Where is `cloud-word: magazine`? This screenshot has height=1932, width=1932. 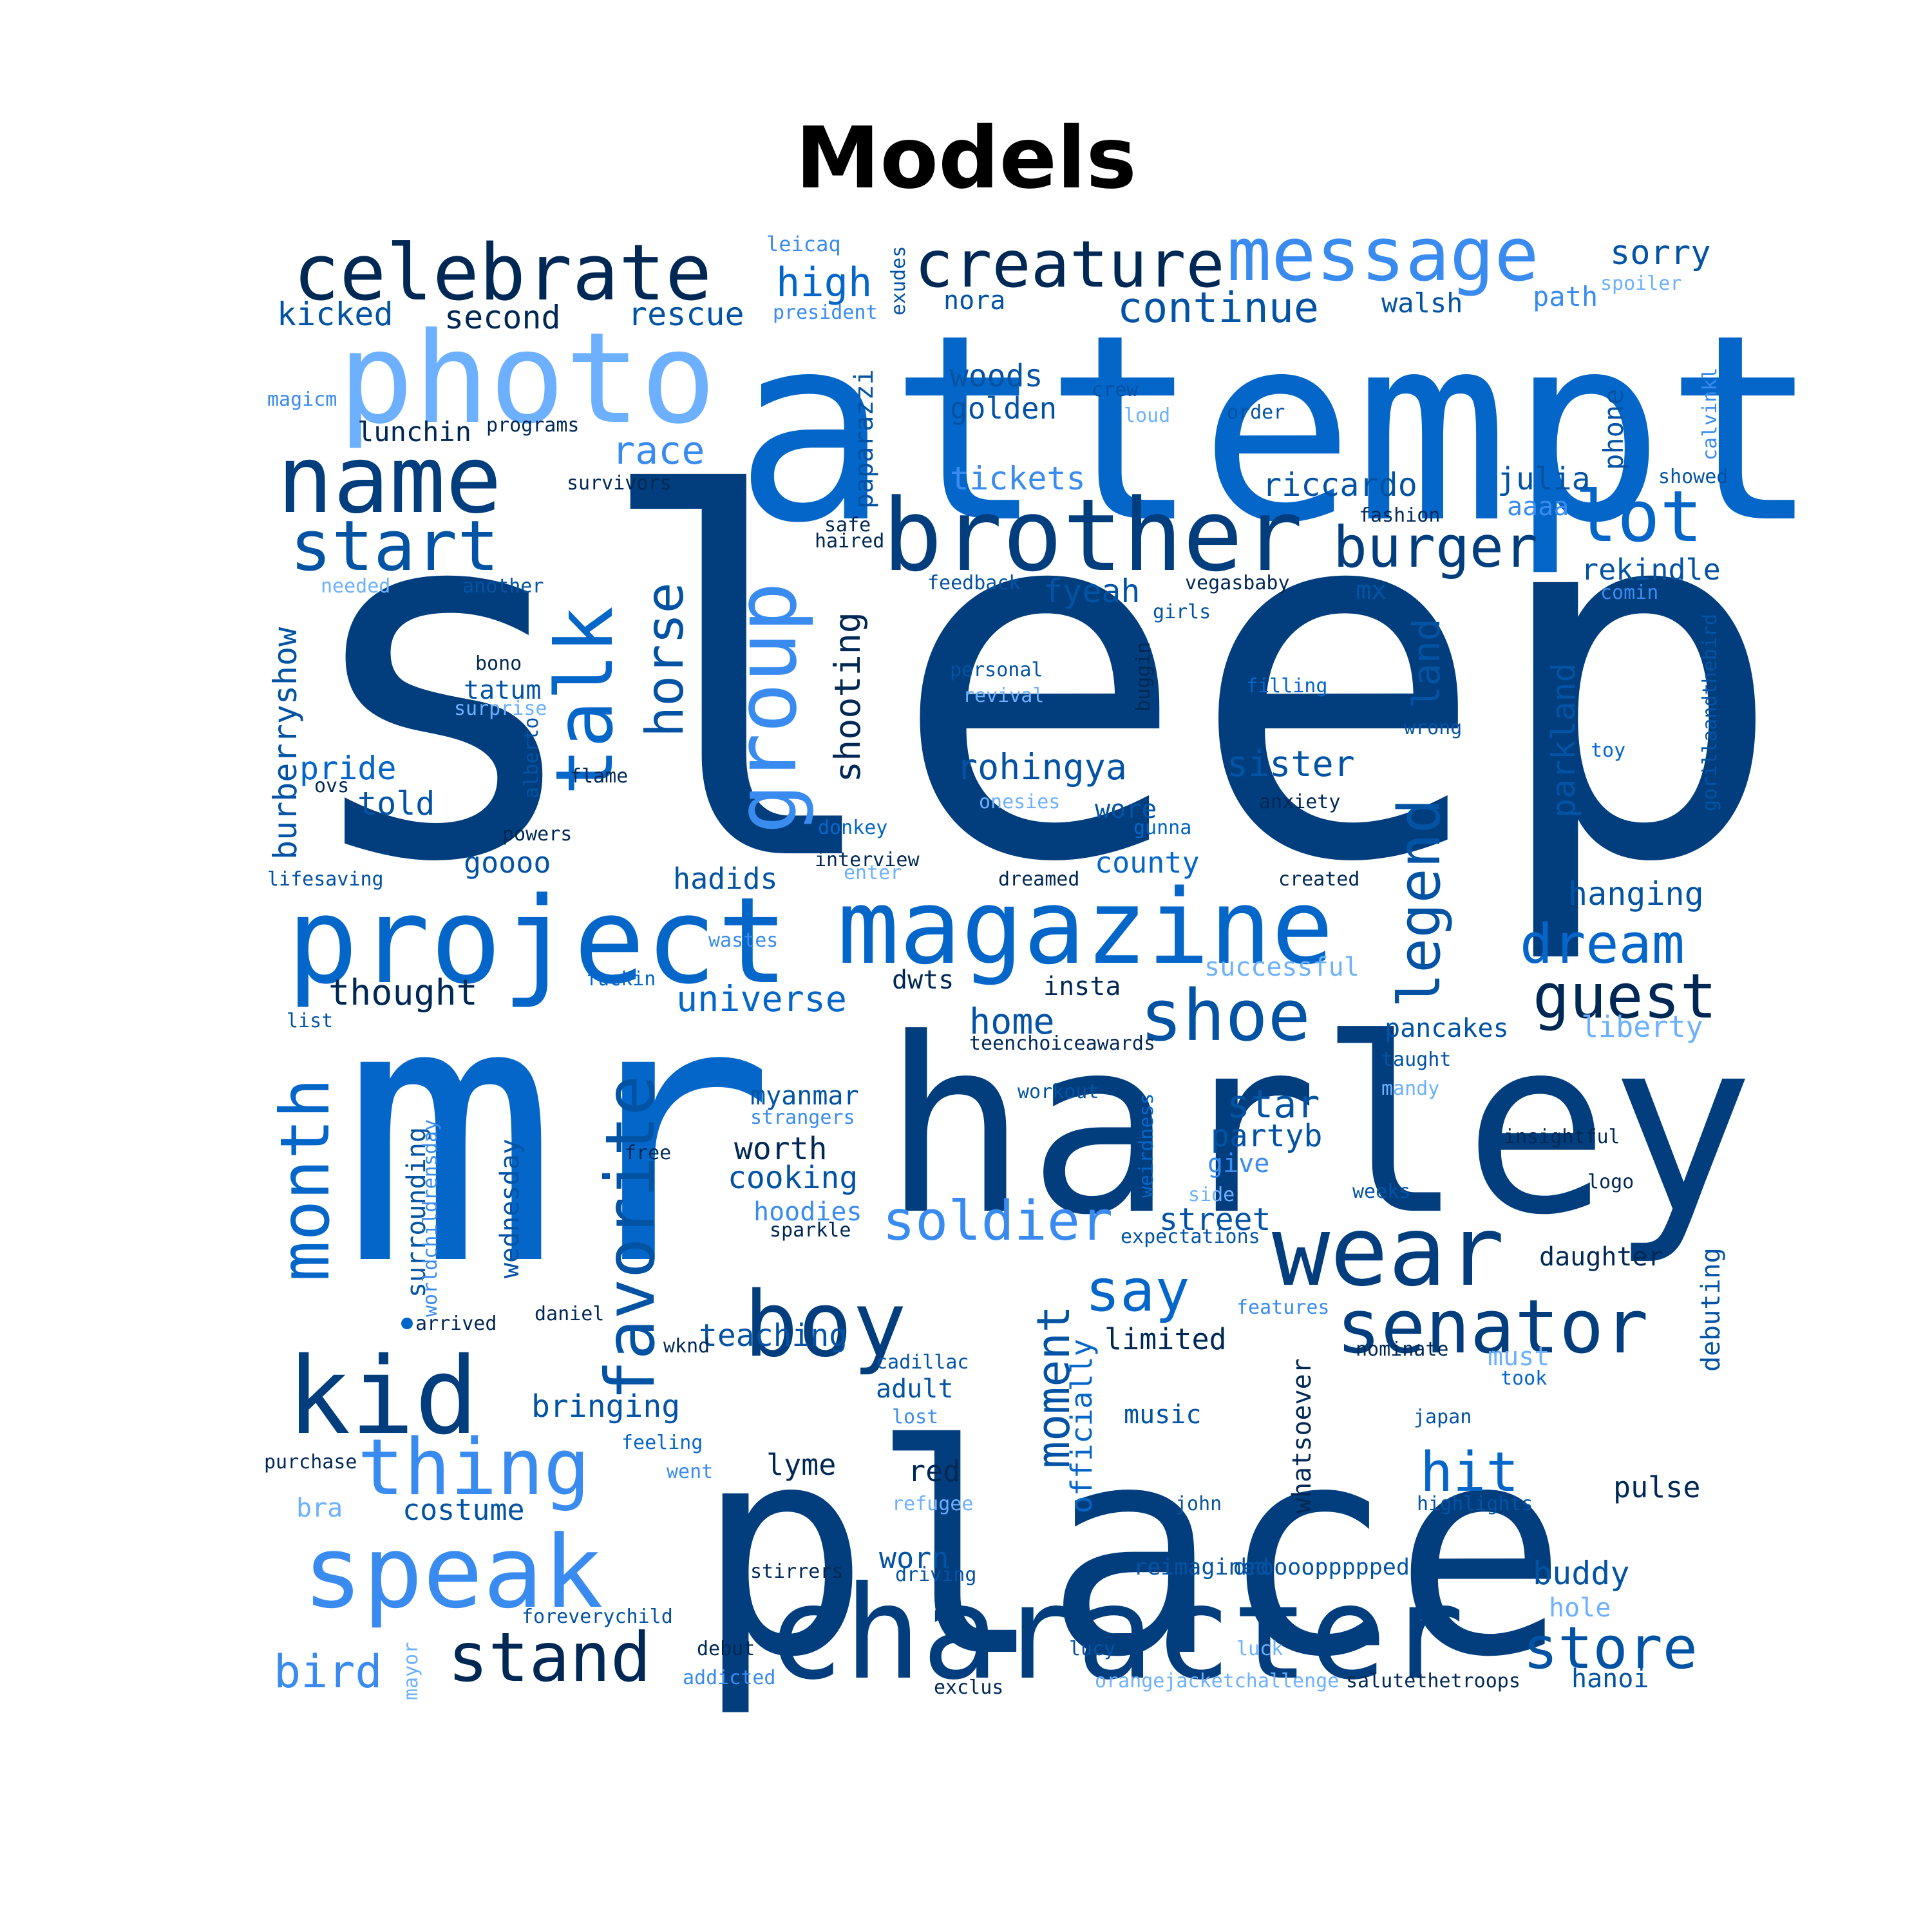 cloud-word: magazine is located at coordinates (1085, 927).